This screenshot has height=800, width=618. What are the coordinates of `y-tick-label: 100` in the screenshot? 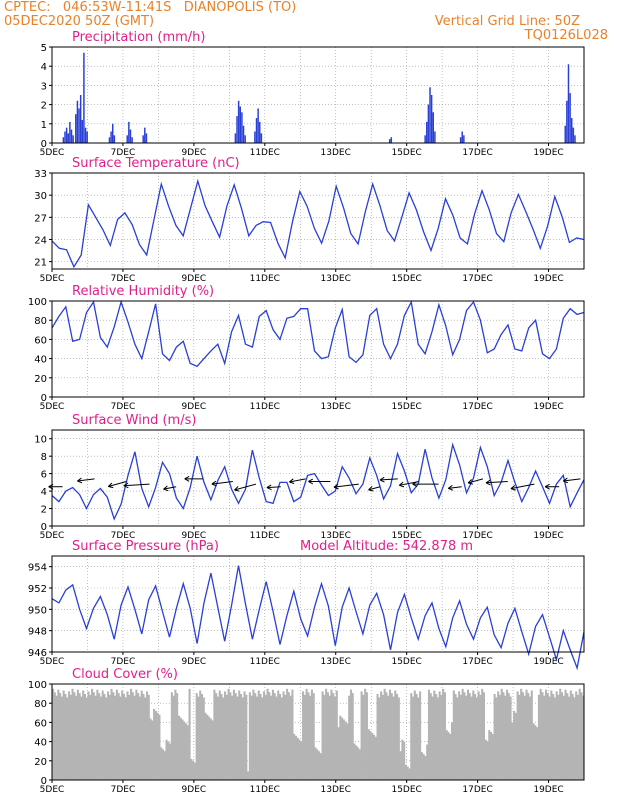 It's located at (37, 685).